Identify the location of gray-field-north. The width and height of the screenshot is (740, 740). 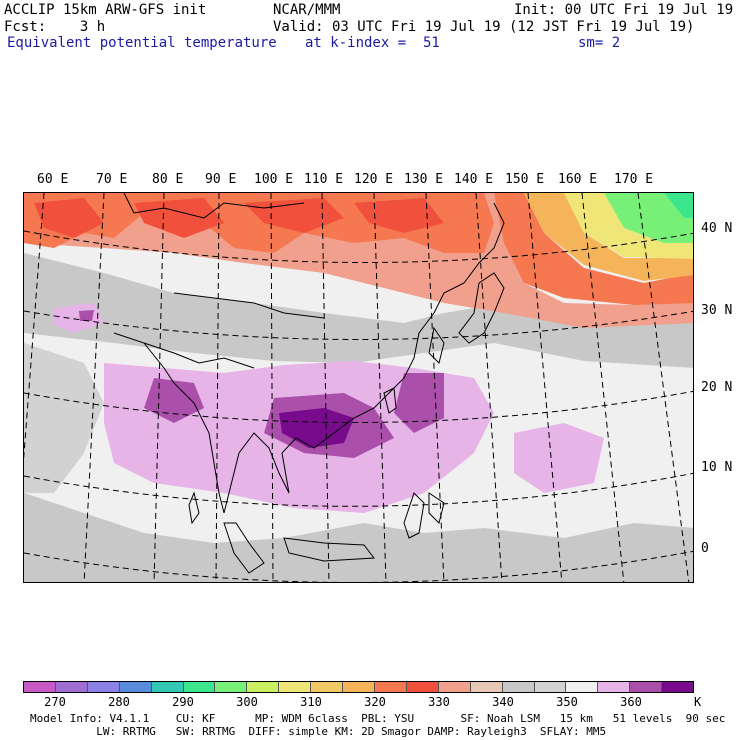
(358, 310).